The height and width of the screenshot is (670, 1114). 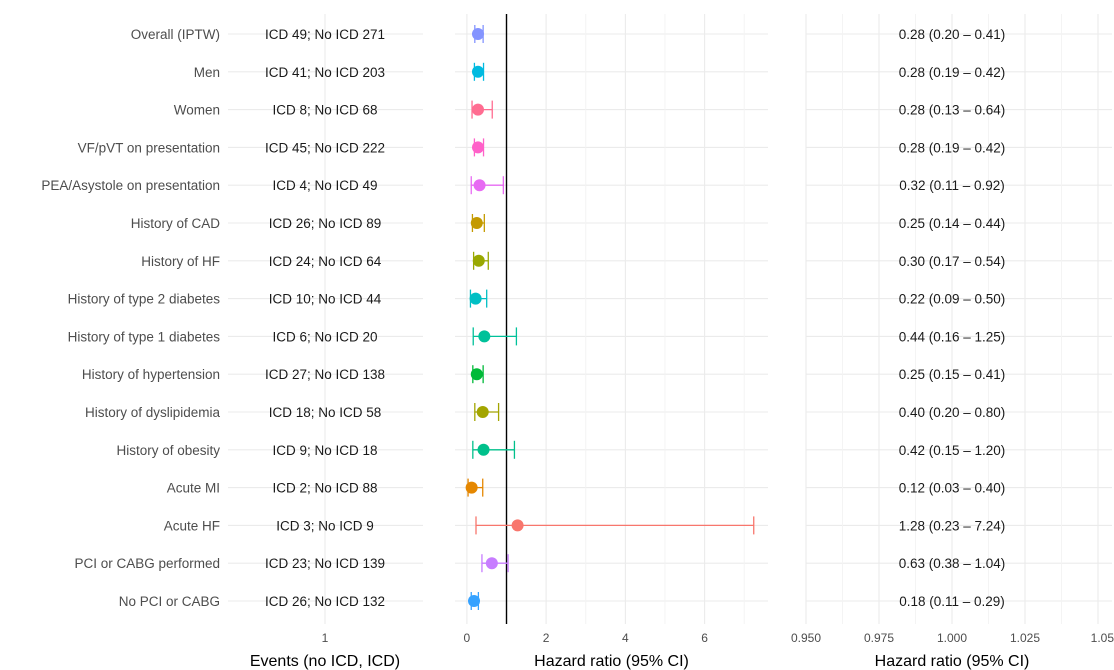 What do you see at coordinates (625, 638) in the screenshot?
I see `forest-x-tick-label: 4` at bounding box center [625, 638].